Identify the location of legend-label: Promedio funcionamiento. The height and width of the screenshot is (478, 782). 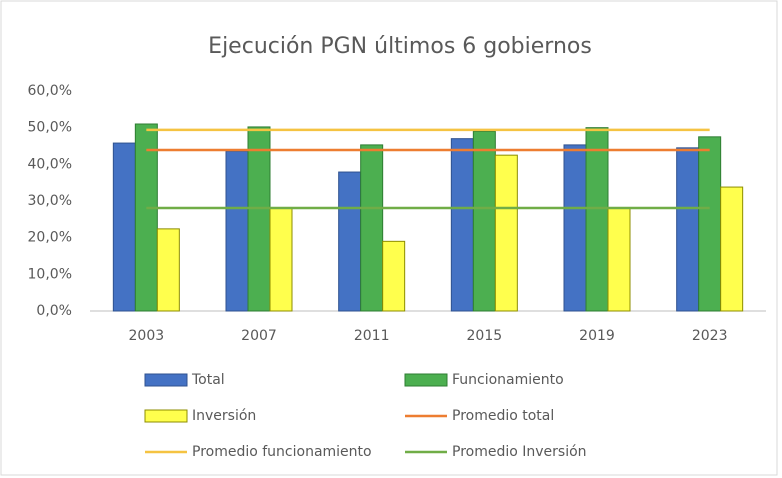
(282, 452).